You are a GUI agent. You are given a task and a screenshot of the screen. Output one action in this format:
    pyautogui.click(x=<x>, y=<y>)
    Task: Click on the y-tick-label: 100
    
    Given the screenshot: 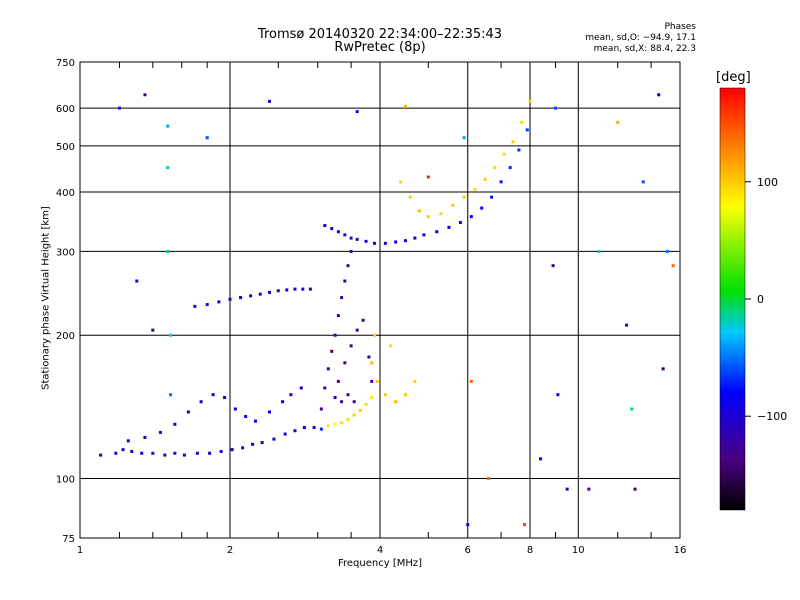 What is the action you would take?
    pyautogui.click(x=65, y=480)
    